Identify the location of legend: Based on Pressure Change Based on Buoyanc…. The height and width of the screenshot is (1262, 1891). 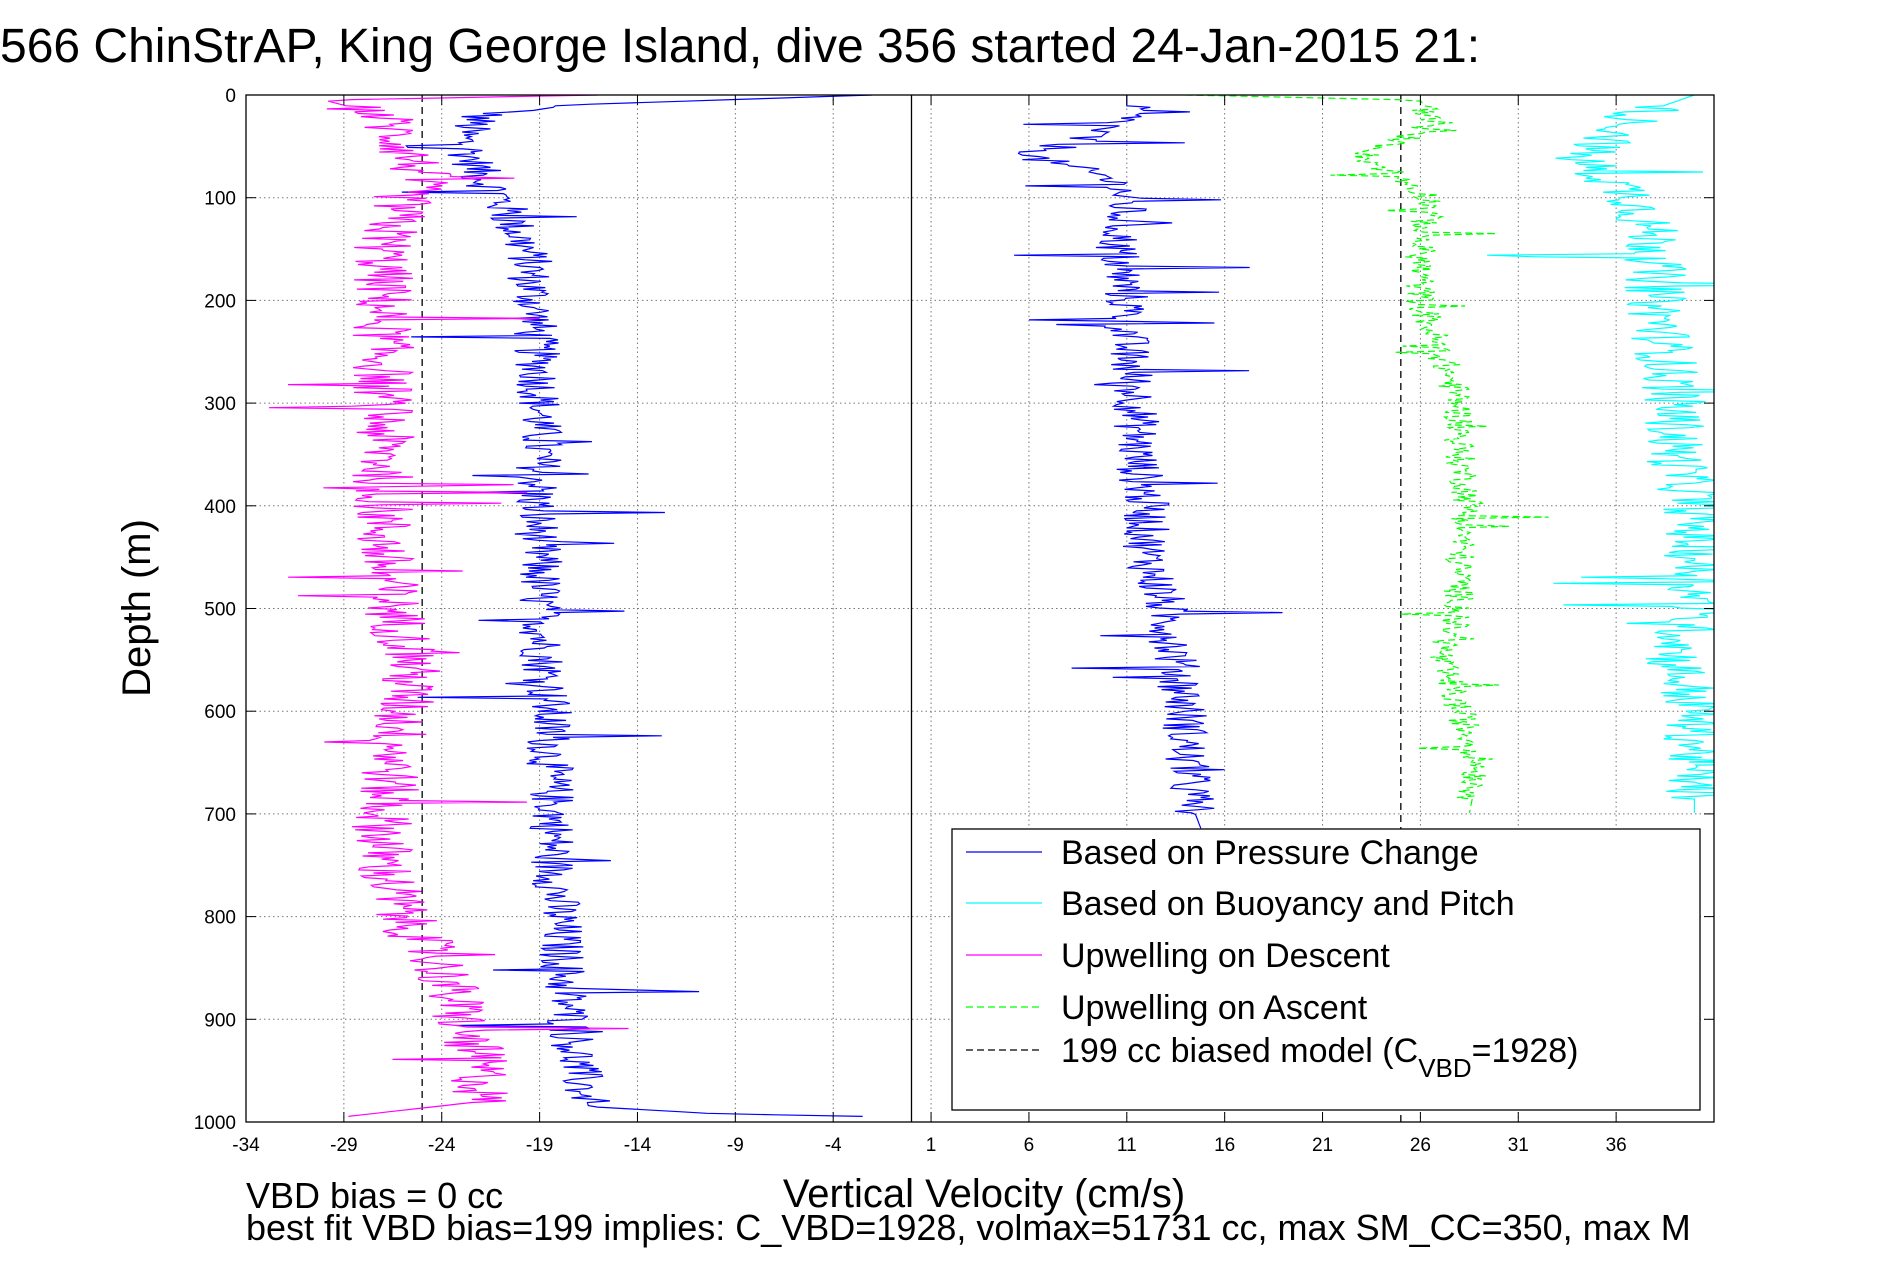
(1326, 969).